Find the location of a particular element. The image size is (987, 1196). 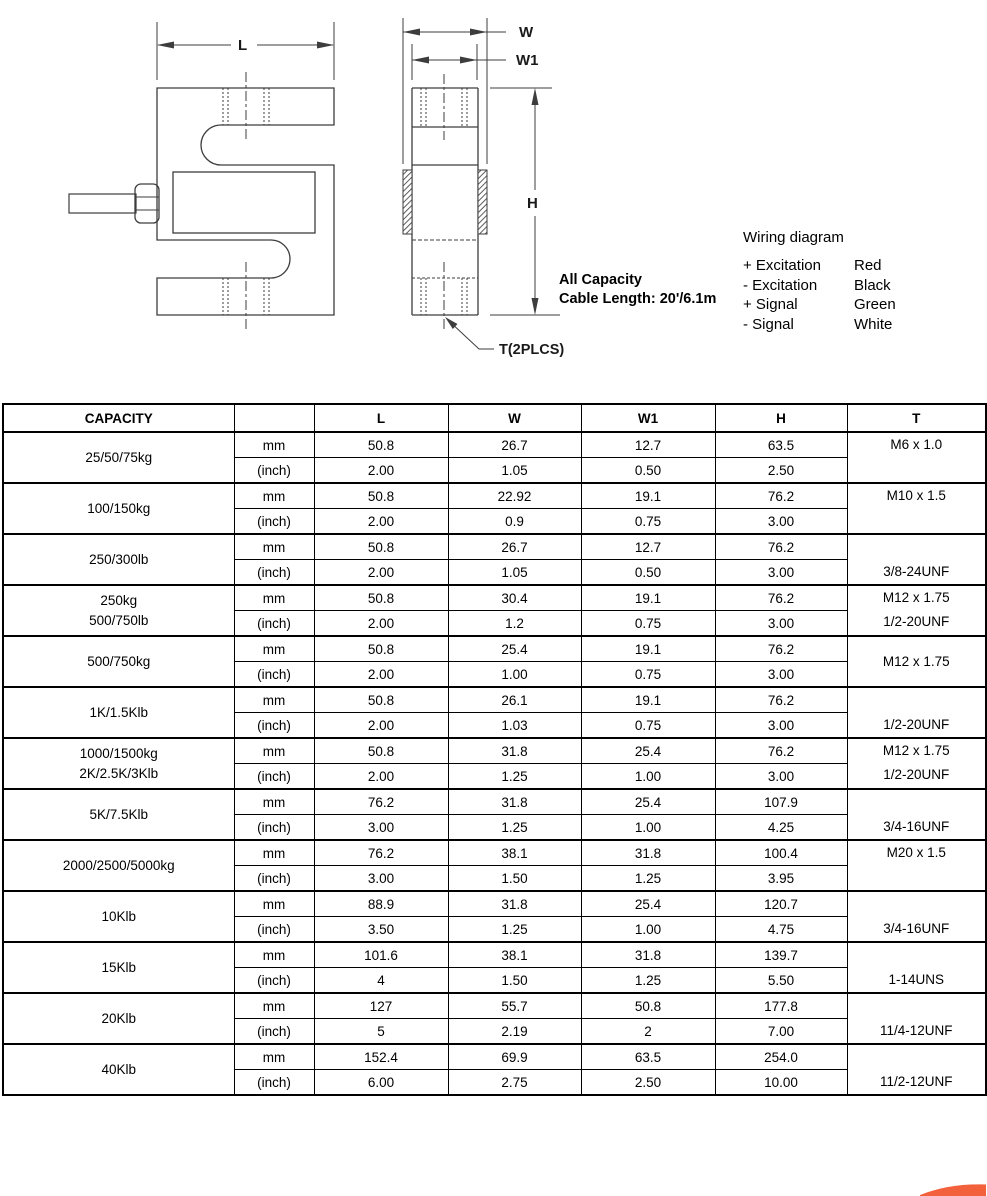

dim-cell: 1.00 is located at coordinates (648, 929).